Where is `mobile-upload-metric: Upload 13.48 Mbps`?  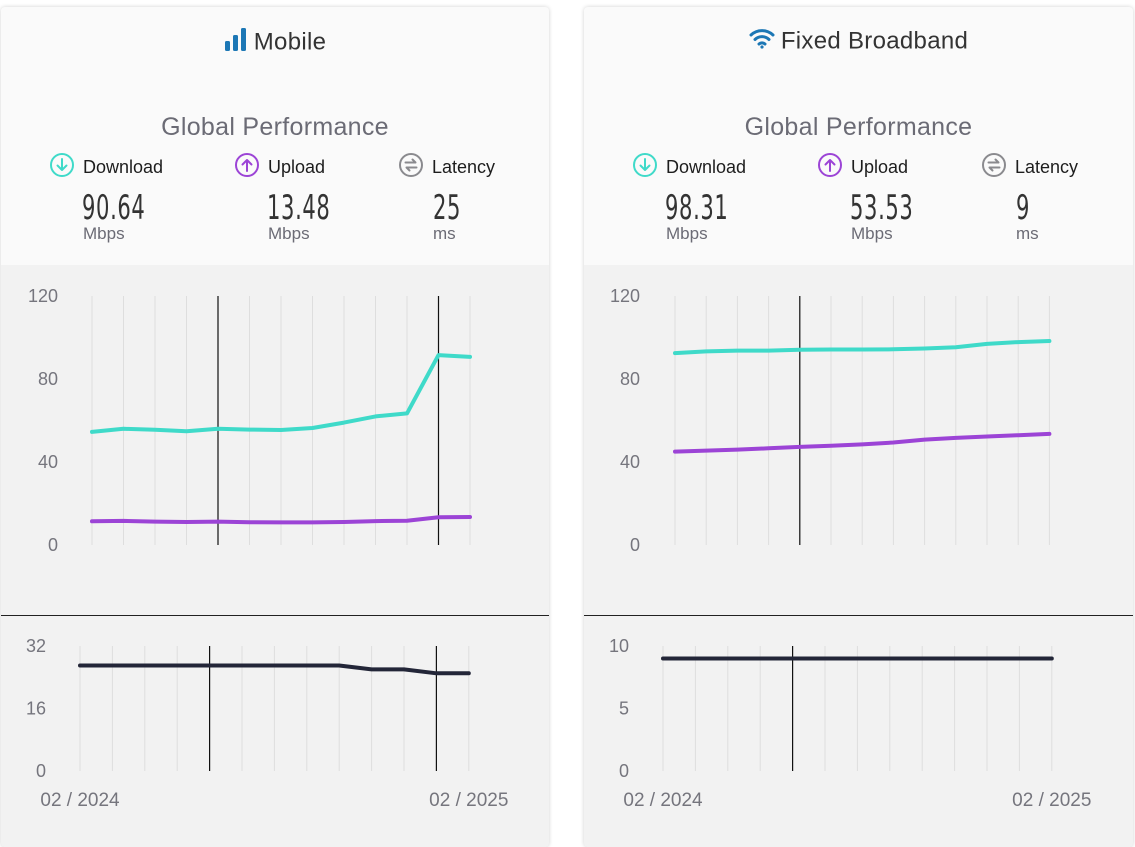
mobile-upload-metric: Upload 13.48 Mbps is located at coordinates (319, 198).